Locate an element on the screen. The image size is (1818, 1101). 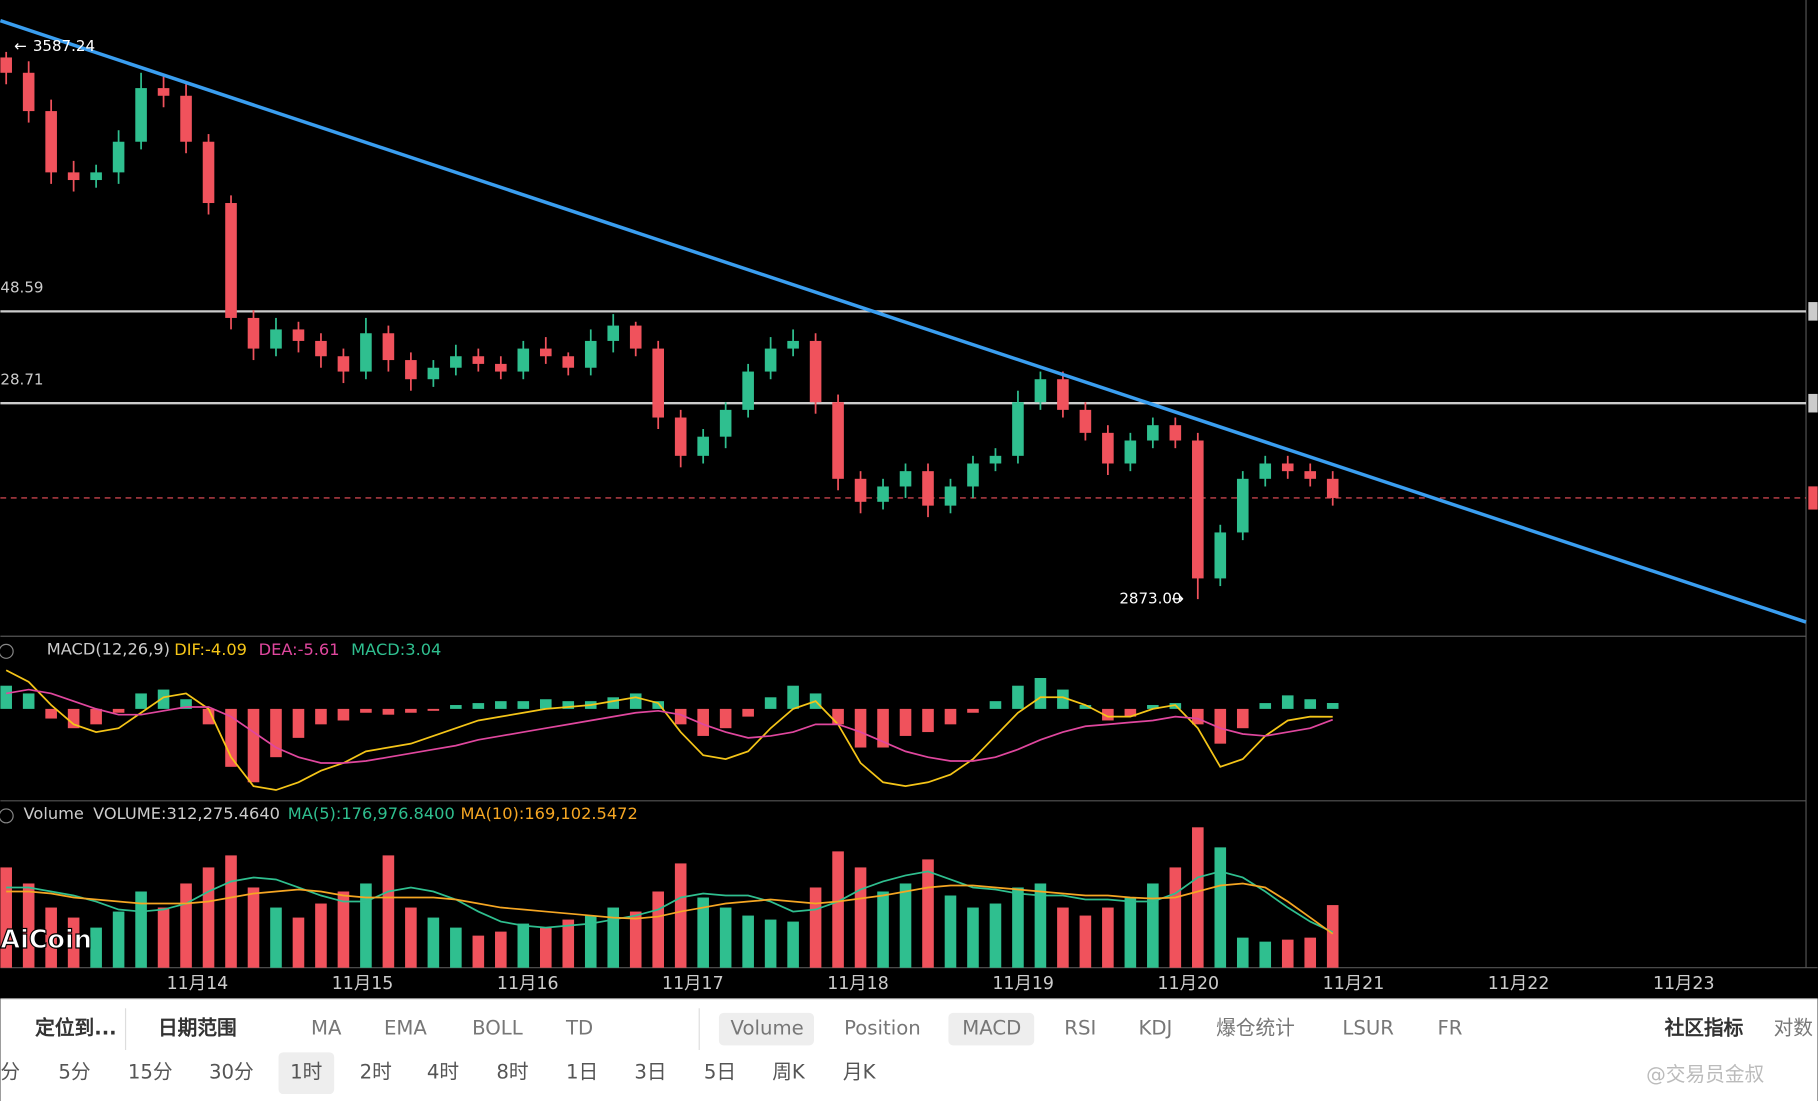
x-axis-label: 11月22 is located at coordinates (1519, 984).